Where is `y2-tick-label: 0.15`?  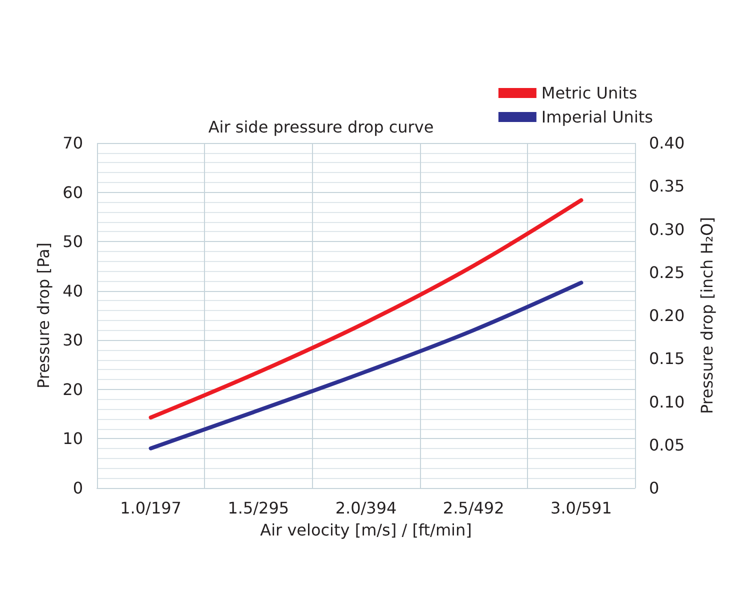 y2-tick-label: 0.15 is located at coordinates (667, 358).